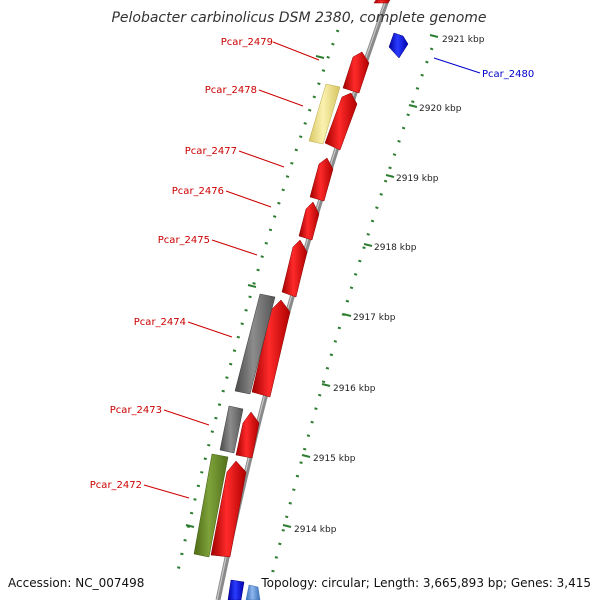 The height and width of the screenshot is (600, 600). I want to click on tick-label: 2919 kbp, so click(417, 179).